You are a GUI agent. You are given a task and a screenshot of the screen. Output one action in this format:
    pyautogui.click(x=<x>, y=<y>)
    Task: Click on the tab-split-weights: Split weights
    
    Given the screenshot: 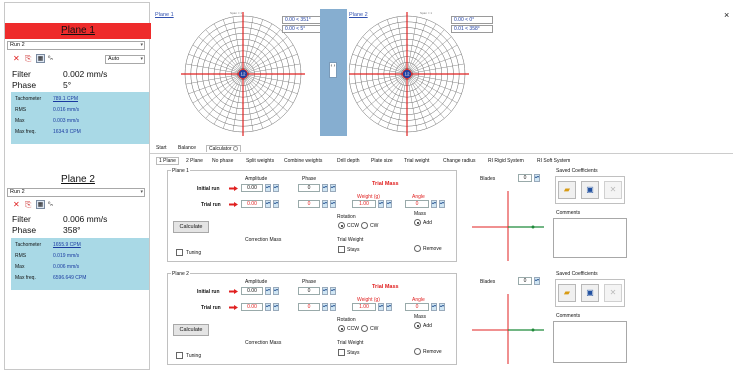 What is the action you would take?
    pyautogui.click(x=260, y=161)
    